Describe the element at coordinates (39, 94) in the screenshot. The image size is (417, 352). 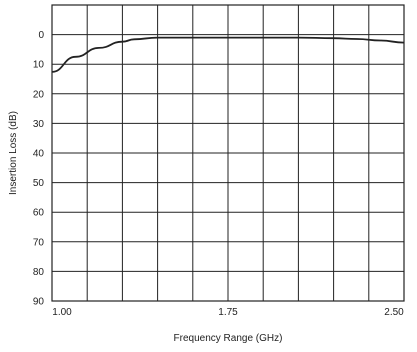
I see `y-tick-label: 20` at that location.